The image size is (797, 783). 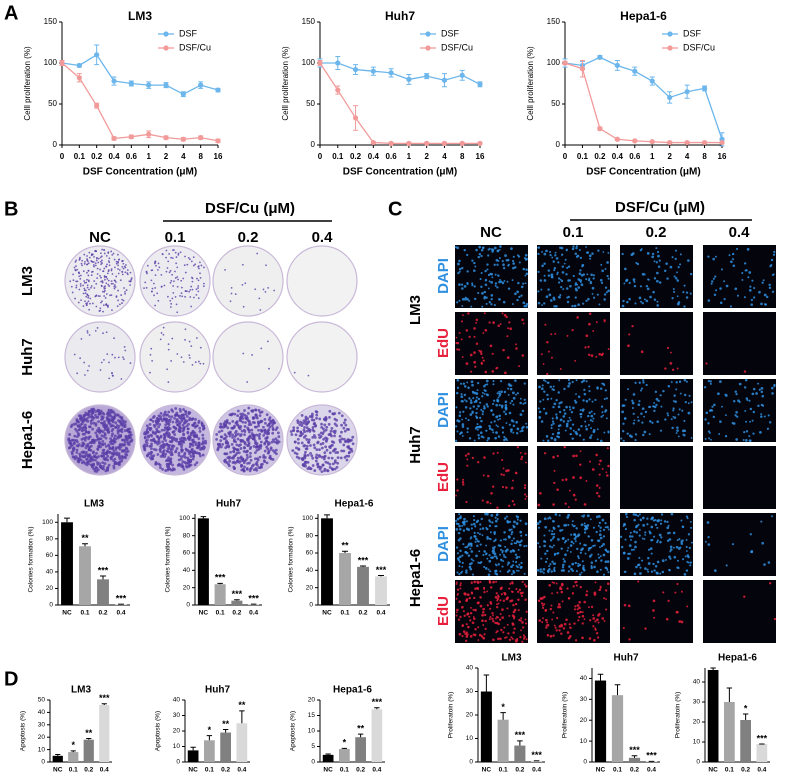 I want to click on chart-title: Hepa1-6, so click(x=352, y=690).